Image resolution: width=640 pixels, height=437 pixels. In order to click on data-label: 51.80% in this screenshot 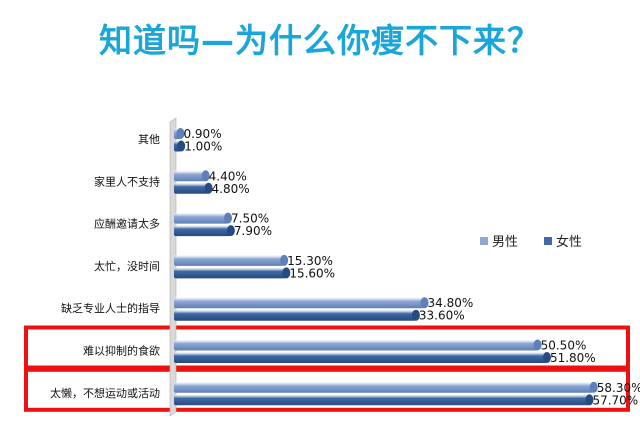, I will do `click(573, 358)`.